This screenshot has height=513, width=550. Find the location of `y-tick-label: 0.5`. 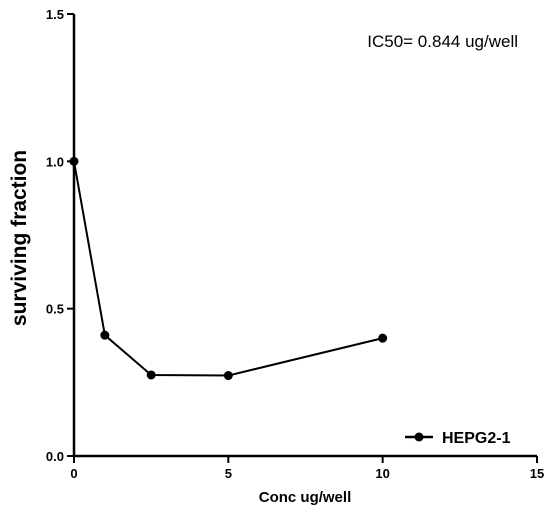

y-tick-label: 0.5 is located at coordinates (55, 309).